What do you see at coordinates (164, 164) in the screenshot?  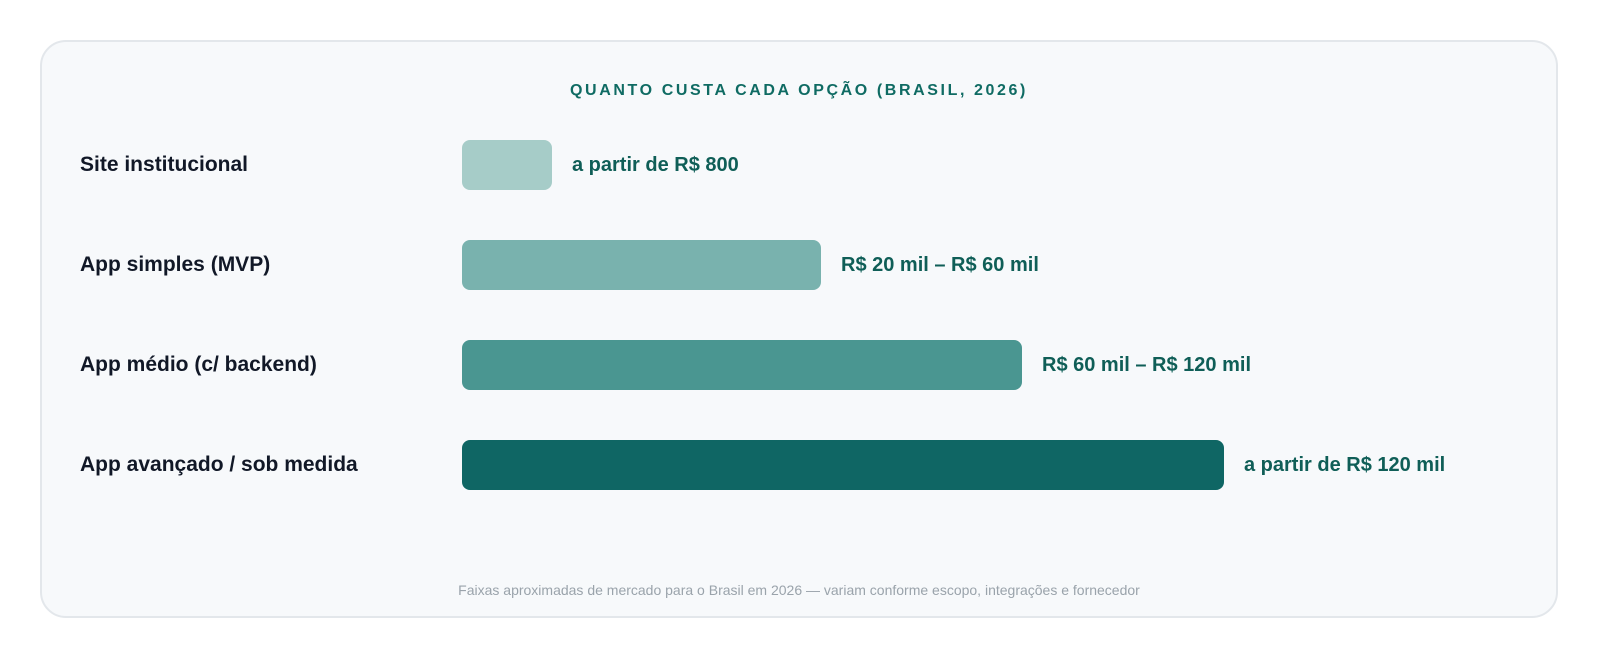 I see `category-label: Site institucional` at bounding box center [164, 164].